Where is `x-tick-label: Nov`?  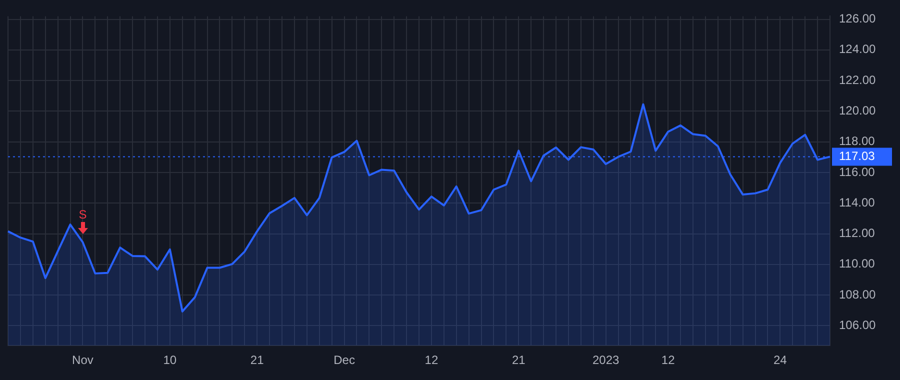 x-tick-label: Nov is located at coordinates (83, 360).